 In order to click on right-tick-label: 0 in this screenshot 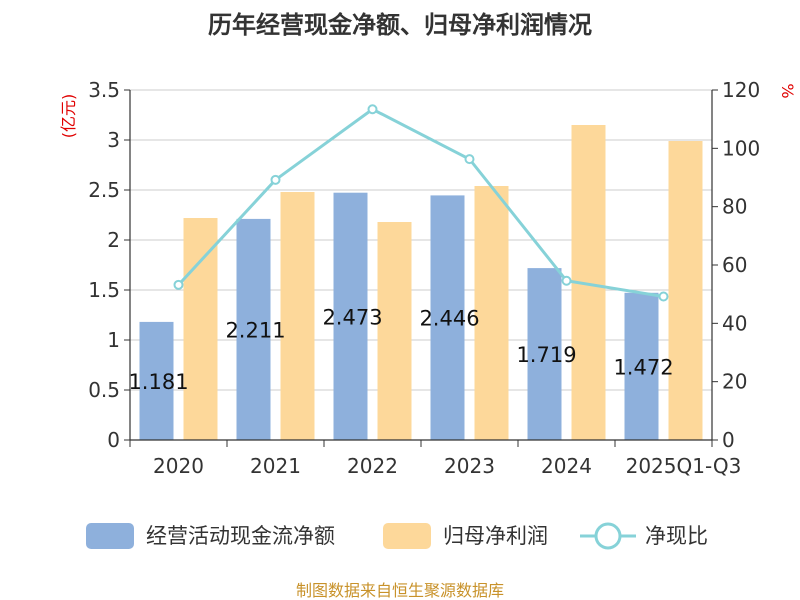, I will do `click(728, 440)`.